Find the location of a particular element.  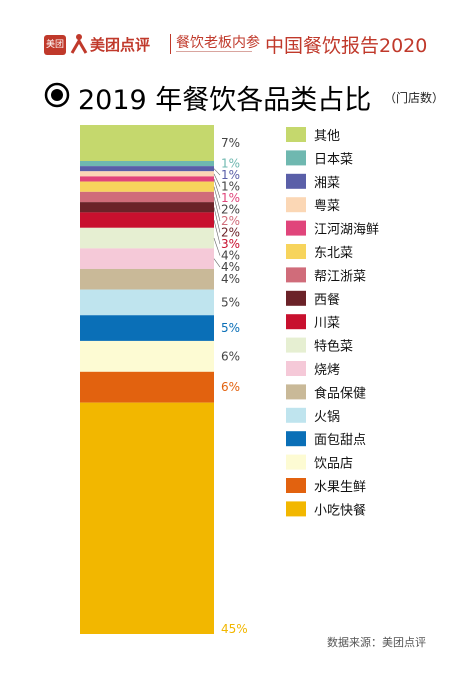

report-title: 中国餐饮报告2020 is located at coordinates (346, 46).